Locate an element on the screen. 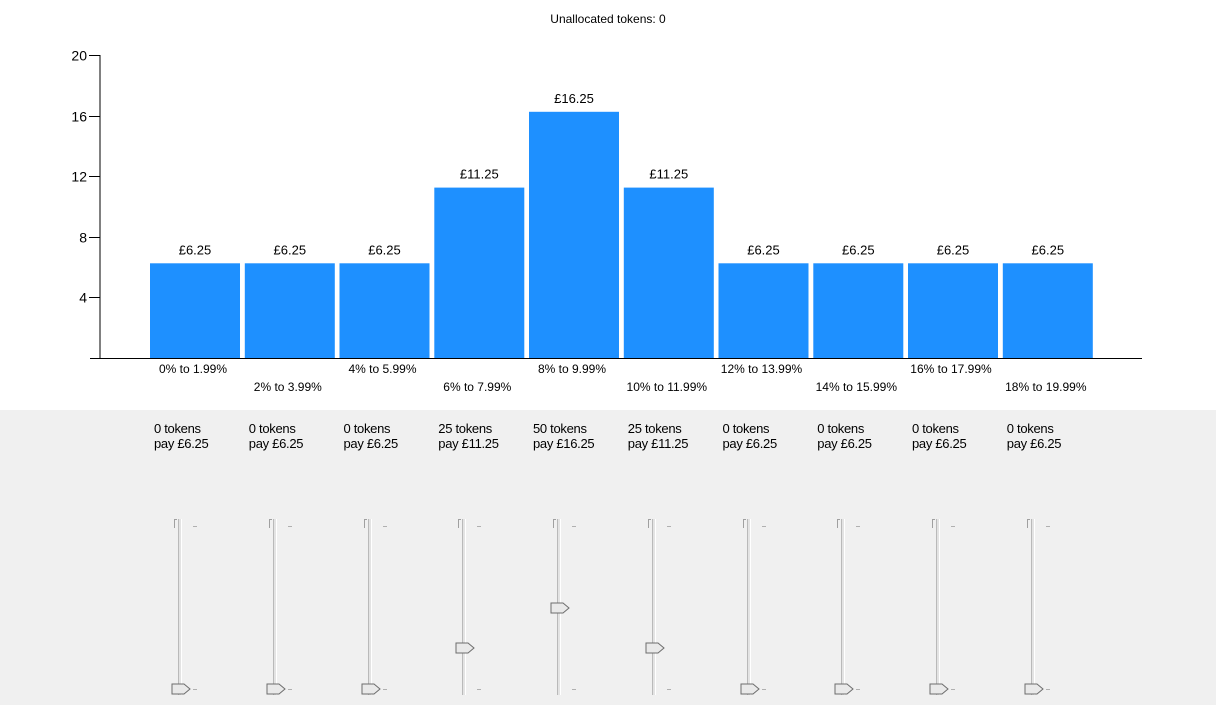 The image size is (1216, 705). x-tick-label: 16% to 17.99% is located at coordinates (951, 369).